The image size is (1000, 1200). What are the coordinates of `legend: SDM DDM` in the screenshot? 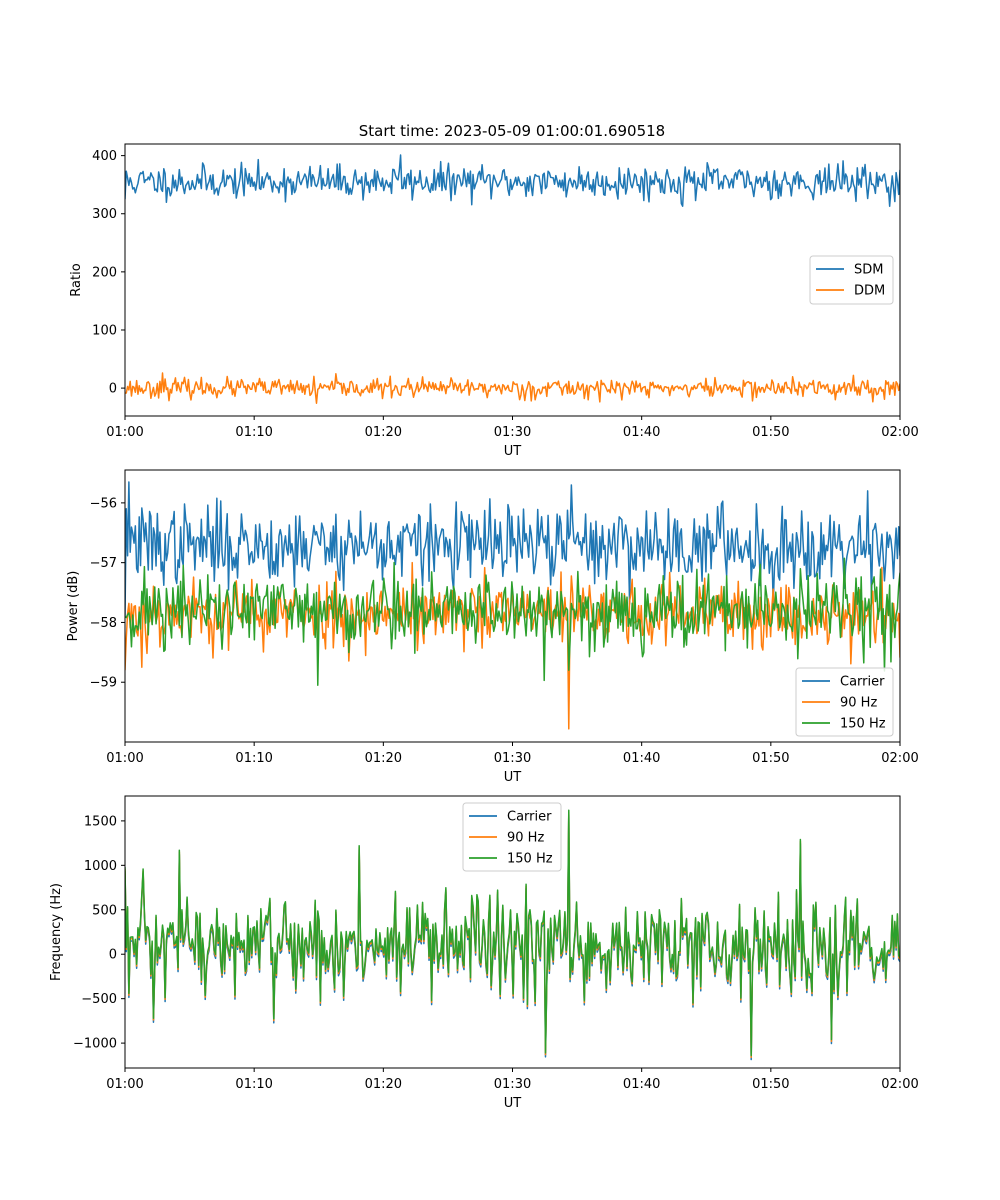 It's located at (851, 280).